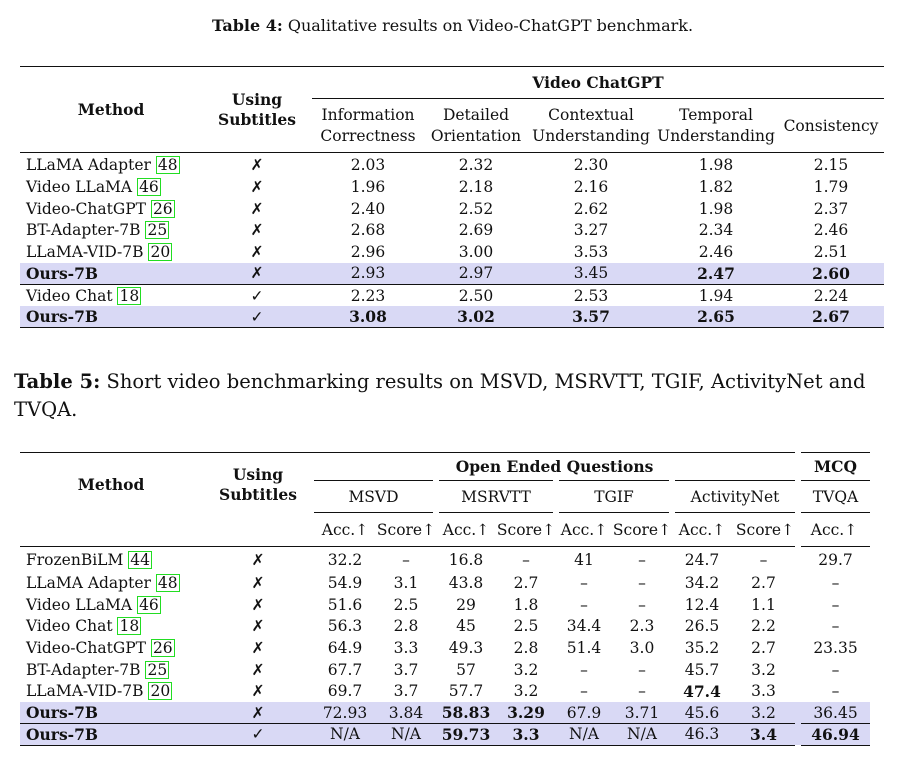 This screenshot has height=774, width=905. I want to click on value-cell: 2.34, so click(716, 230).